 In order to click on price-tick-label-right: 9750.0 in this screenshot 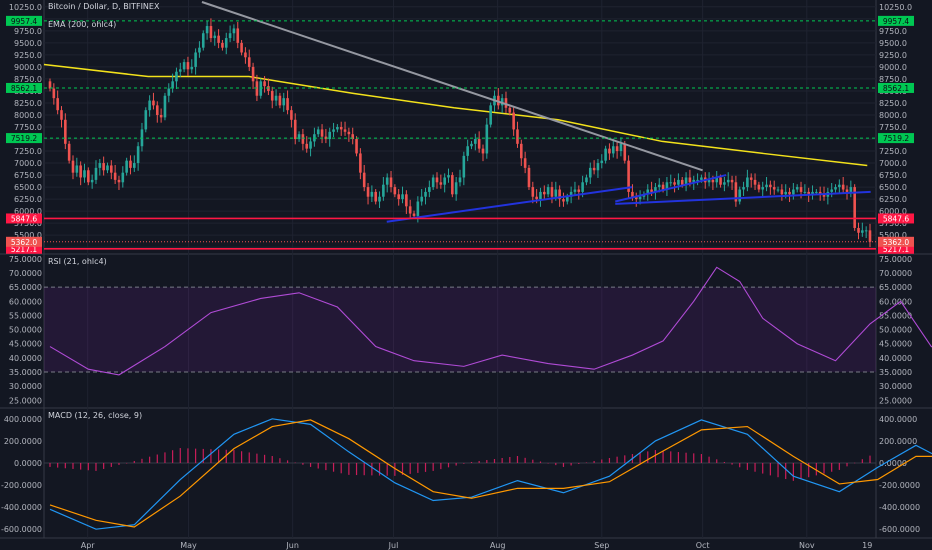, I will do `click(893, 31)`.